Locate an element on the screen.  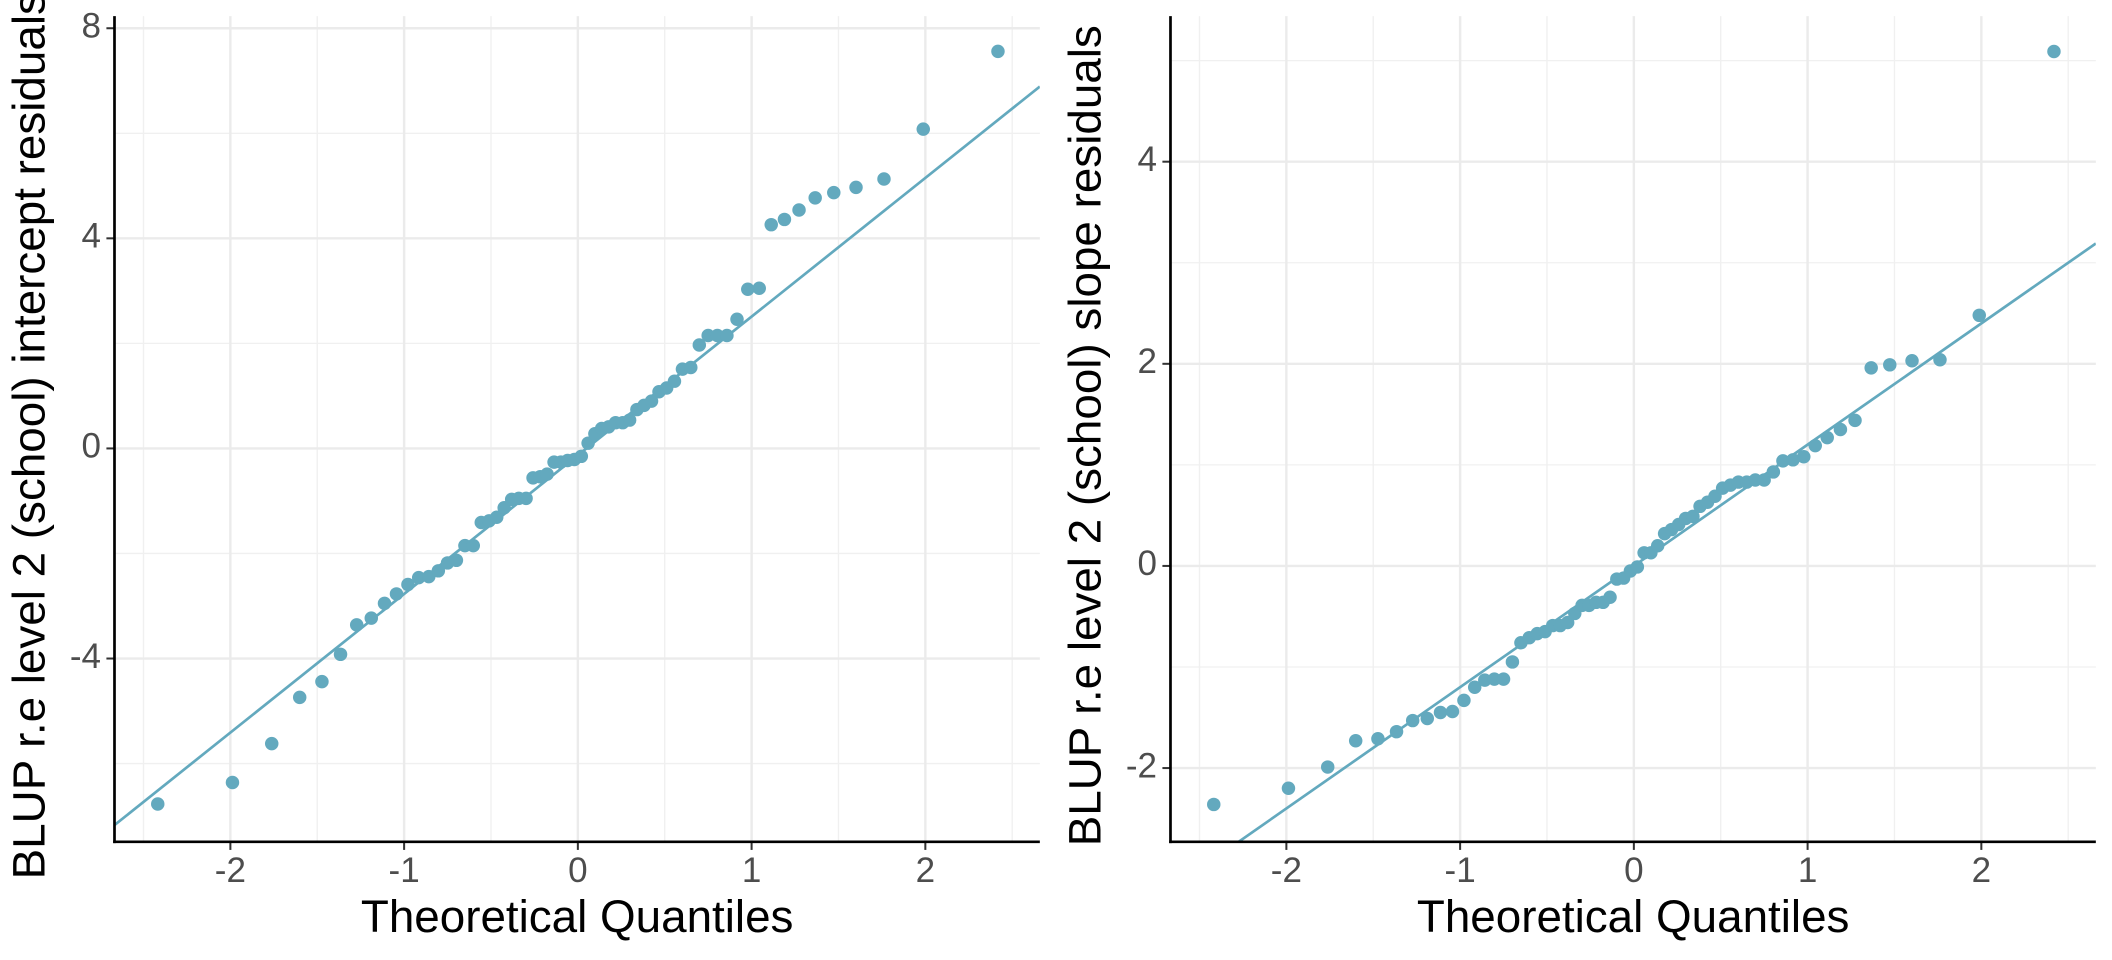
y-tick-label: 8 is located at coordinates (91, 25).